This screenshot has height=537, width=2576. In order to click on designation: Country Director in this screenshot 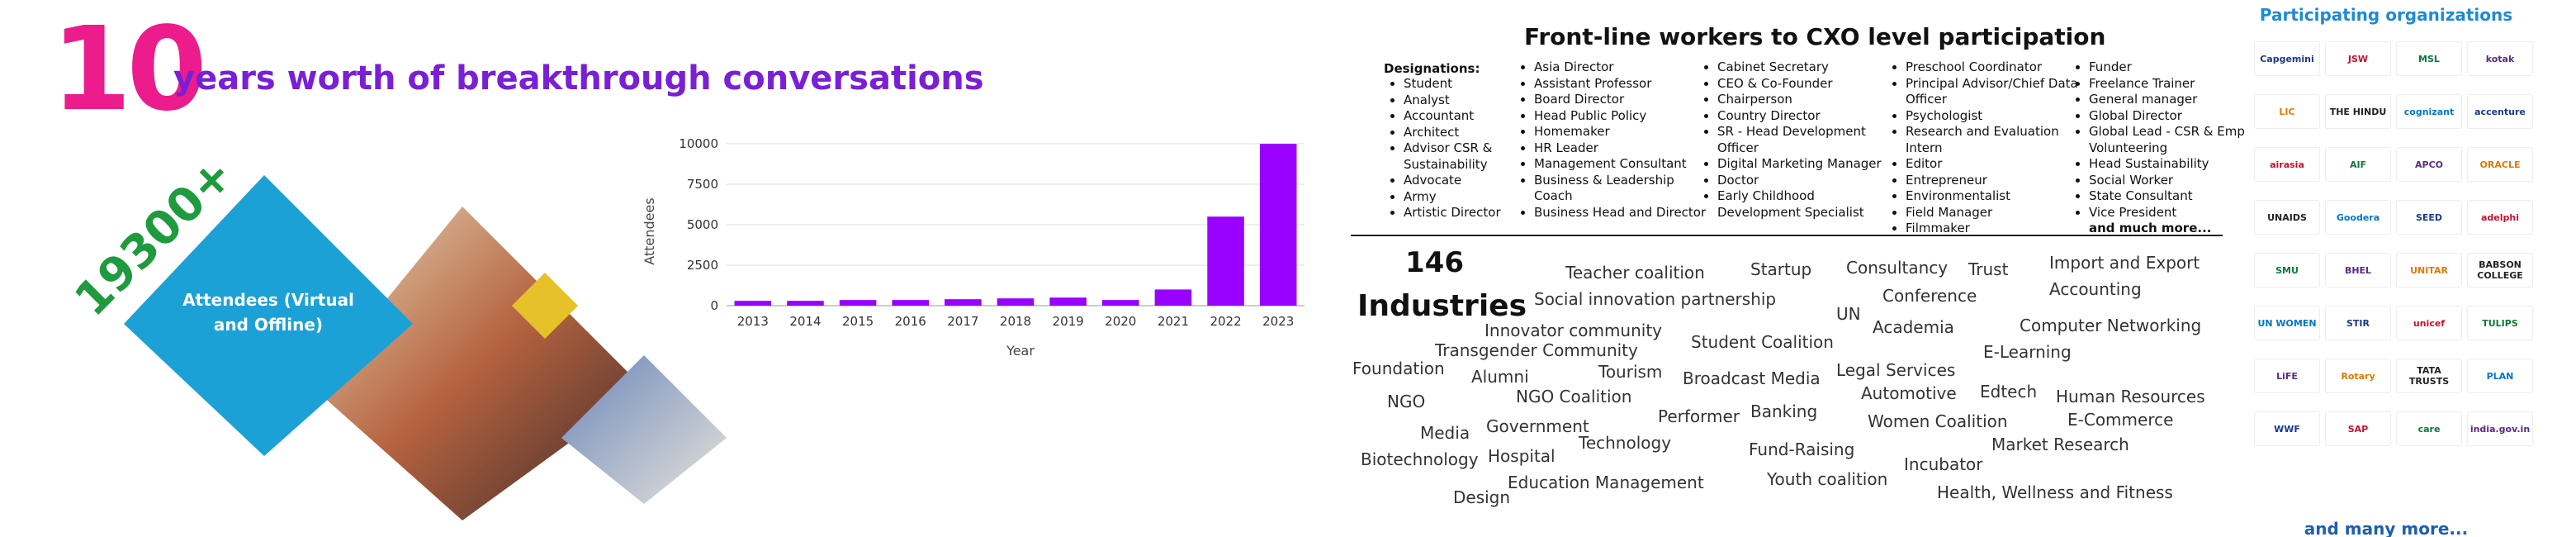, I will do `click(1808, 116)`.